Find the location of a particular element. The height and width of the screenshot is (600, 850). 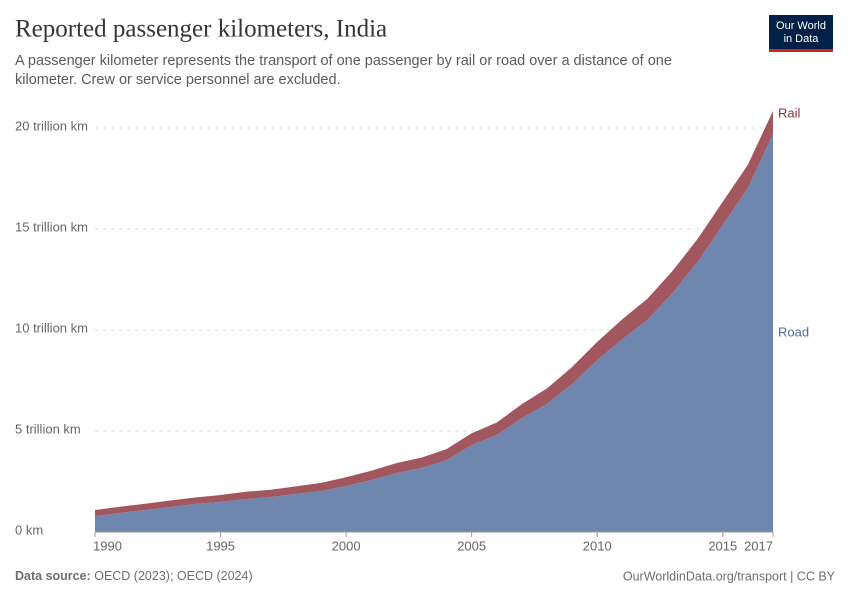

y-tick-label: 20 trillion km is located at coordinates (51, 125).